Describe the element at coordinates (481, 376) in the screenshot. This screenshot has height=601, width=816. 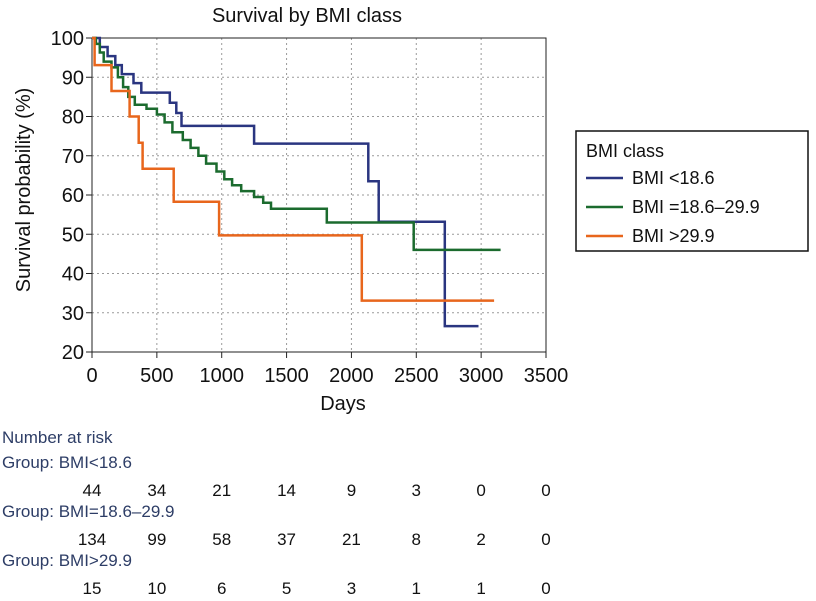
I see `x-tick-label: 3000` at that location.